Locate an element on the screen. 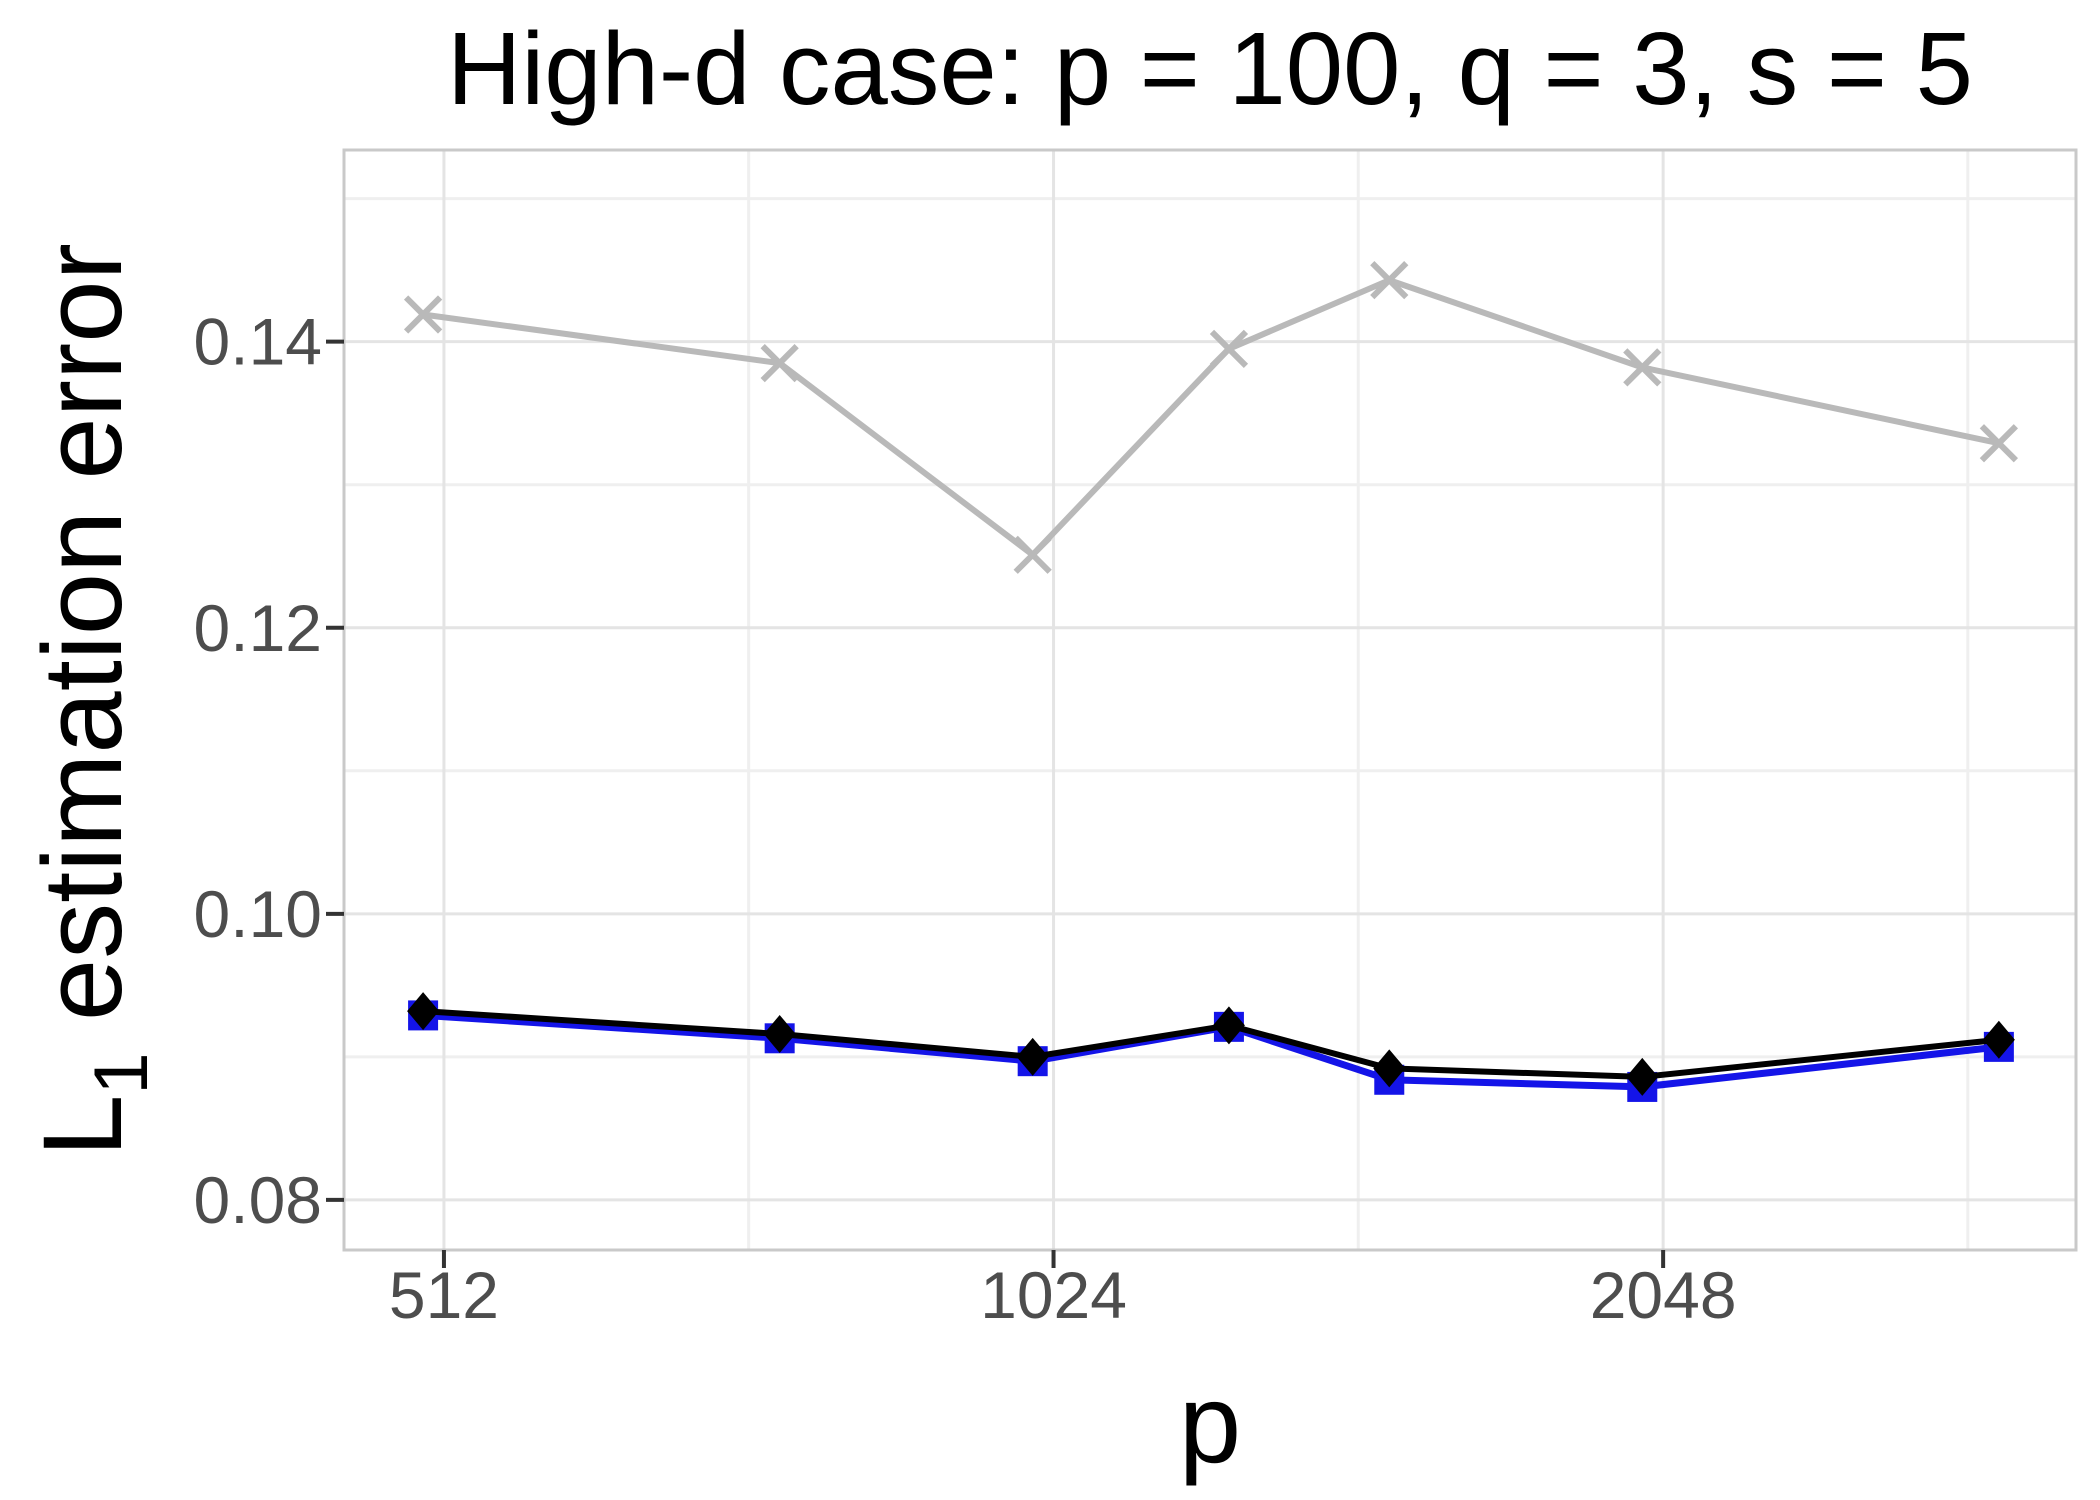 The image size is (2100, 1500). y-tick-label: 0.14 is located at coordinates (258, 342).